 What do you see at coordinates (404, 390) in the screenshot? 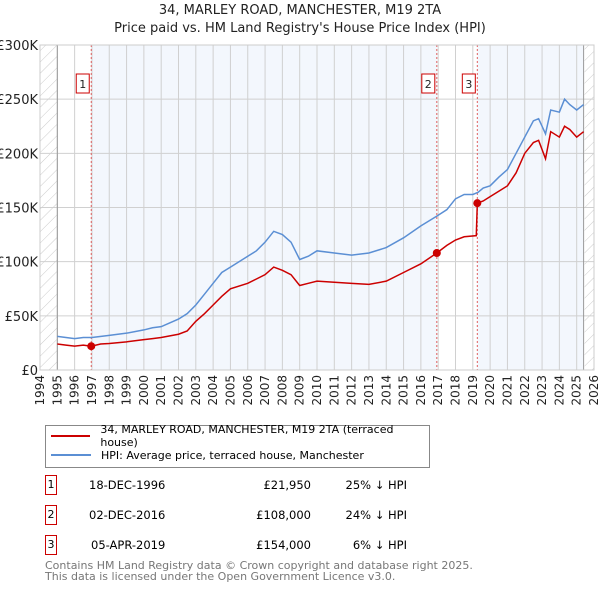
I see `x-tick-label: 2015` at bounding box center [404, 390].